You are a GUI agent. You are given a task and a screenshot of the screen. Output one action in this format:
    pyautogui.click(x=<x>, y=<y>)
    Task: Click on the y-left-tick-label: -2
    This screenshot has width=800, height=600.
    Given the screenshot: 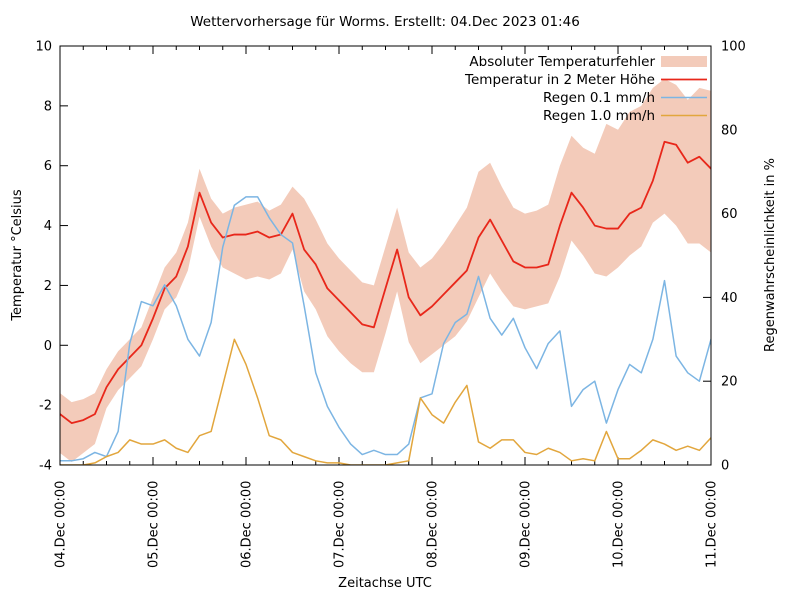 What is the action you would take?
    pyautogui.click(x=45, y=406)
    